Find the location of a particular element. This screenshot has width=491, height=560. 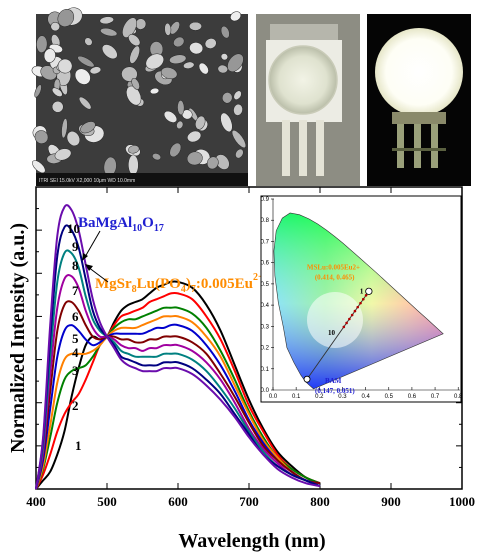

msl-arrowhead is located at coordinates (89, 267).